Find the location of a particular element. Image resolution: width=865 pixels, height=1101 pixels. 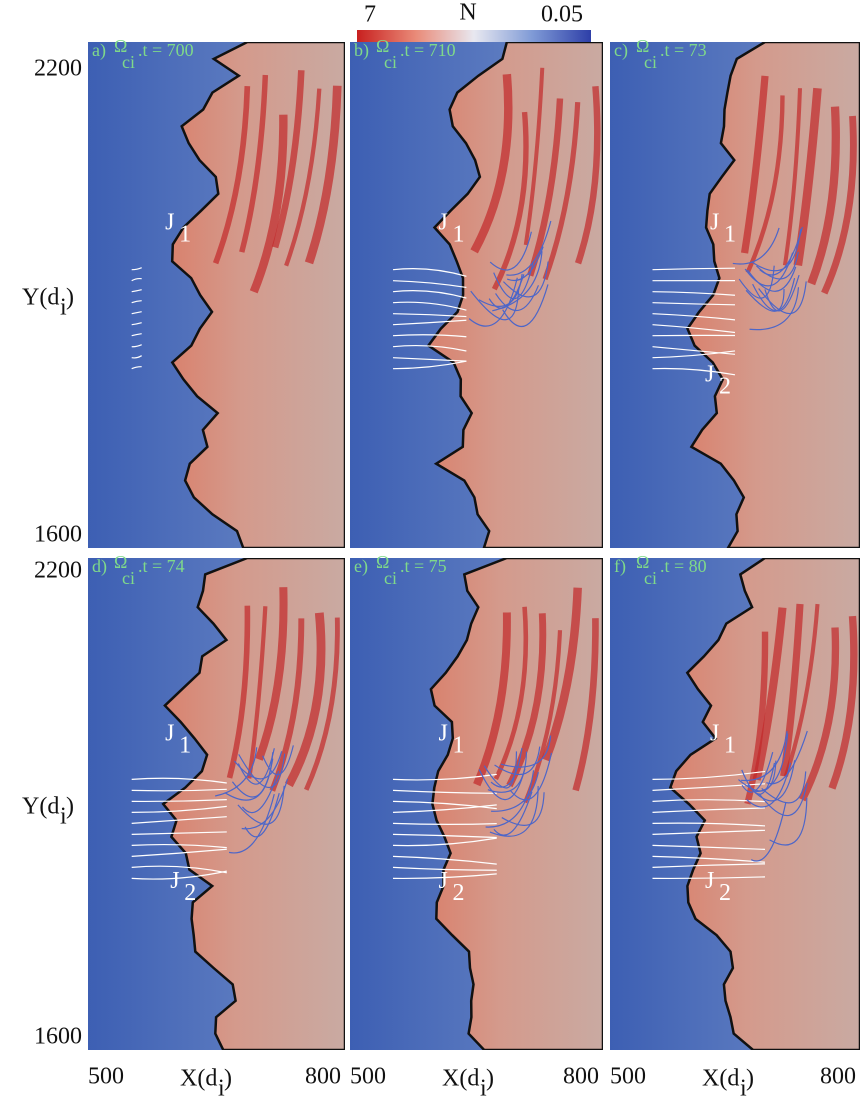

time-label: .t = 74 is located at coordinates (161, 566).